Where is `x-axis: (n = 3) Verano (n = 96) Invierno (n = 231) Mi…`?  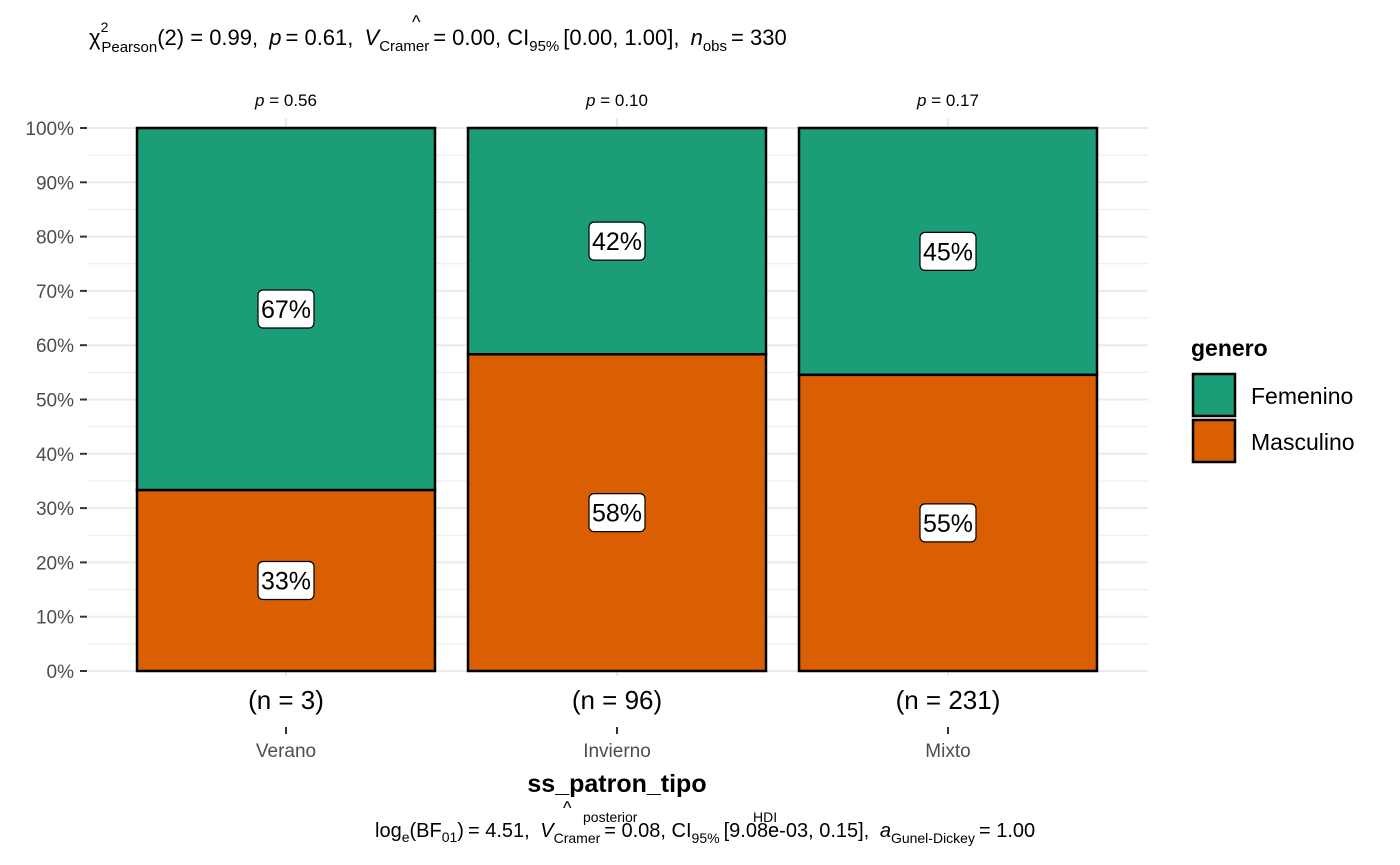 x-axis: (n = 3) Verano (n = 96) Invierno (n = 231) Mi… is located at coordinates (624, 723).